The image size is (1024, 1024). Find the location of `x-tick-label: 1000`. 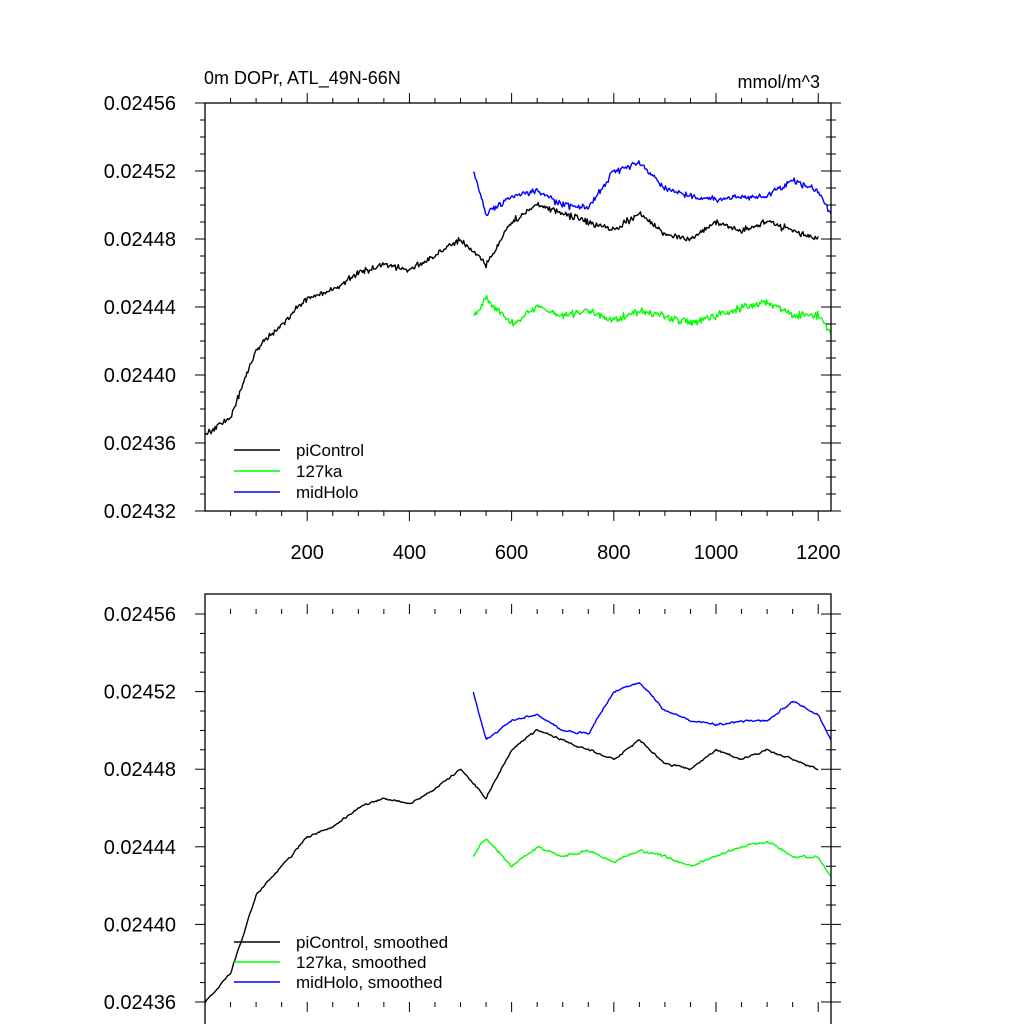

x-tick-label: 1000 is located at coordinates (716, 553).